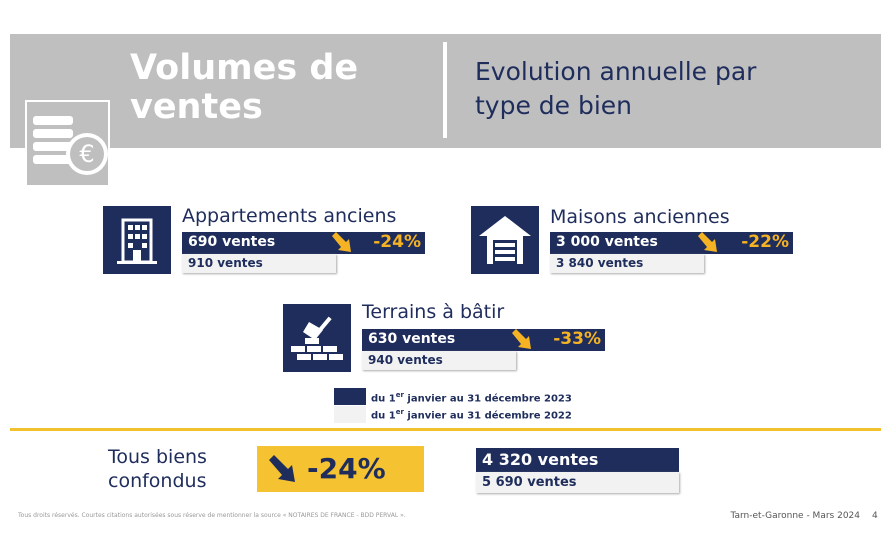  Describe the element at coordinates (640, 217) in the screenshot. I see `card-title: Maisons anciennes` at that location.